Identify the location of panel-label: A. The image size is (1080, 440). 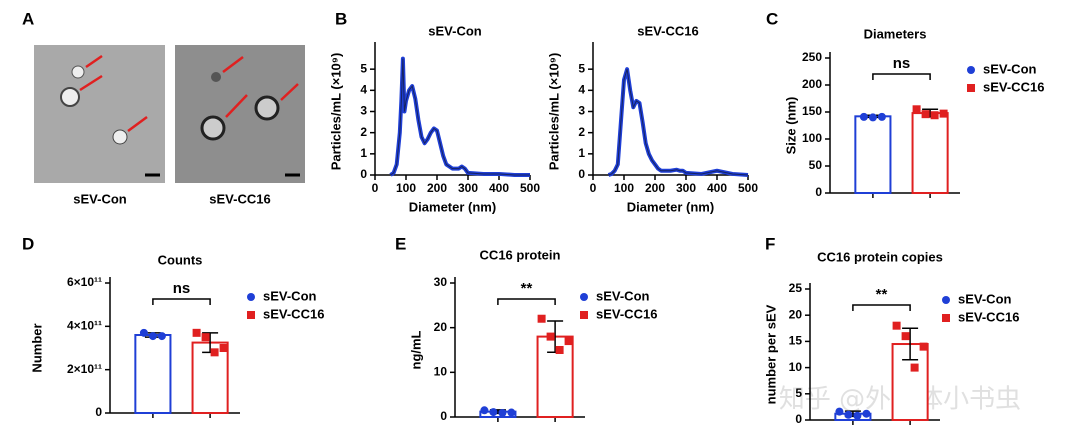
(28, 18).